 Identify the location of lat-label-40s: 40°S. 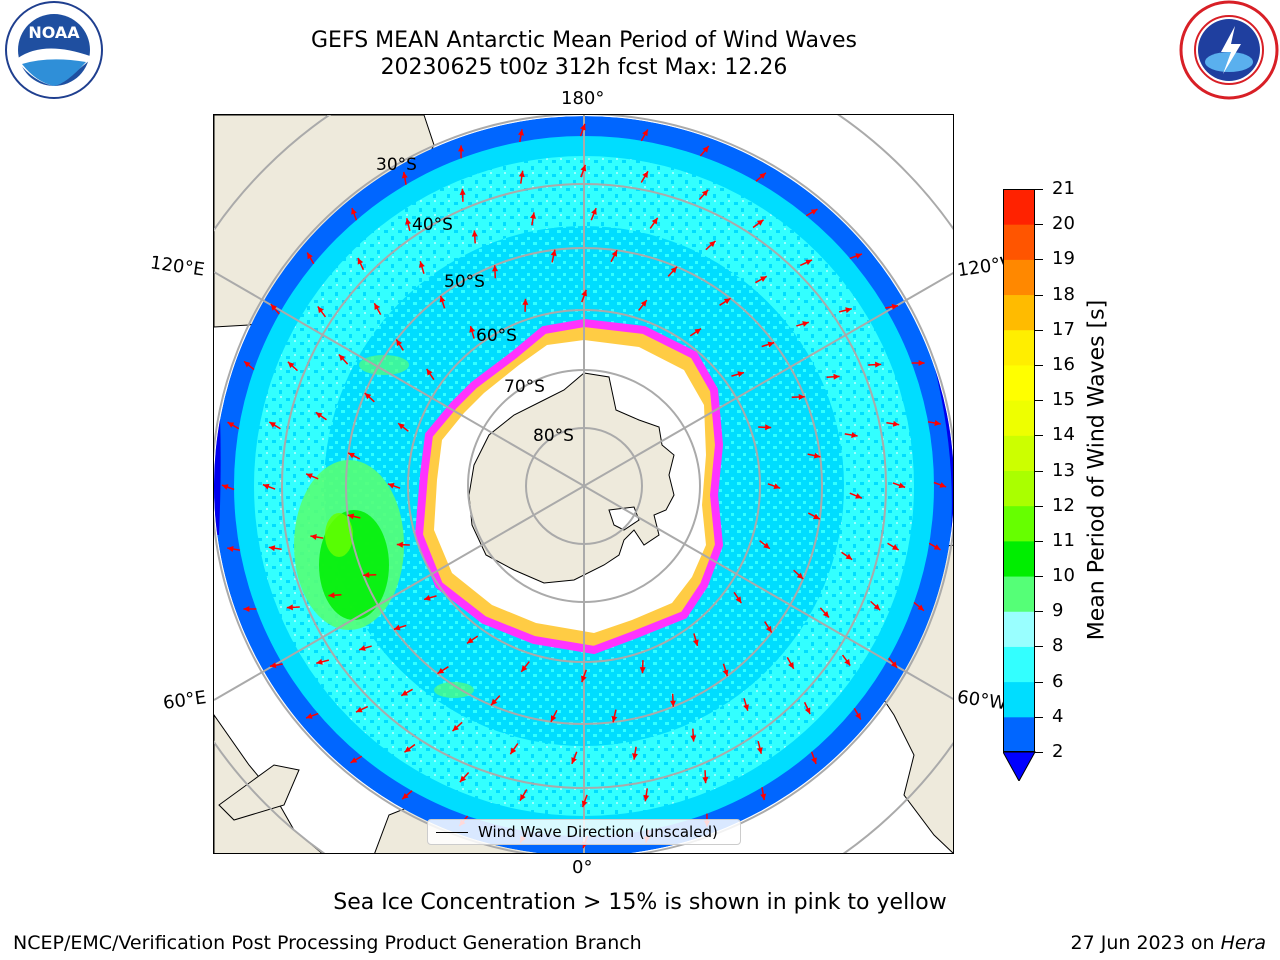
(432, 225).